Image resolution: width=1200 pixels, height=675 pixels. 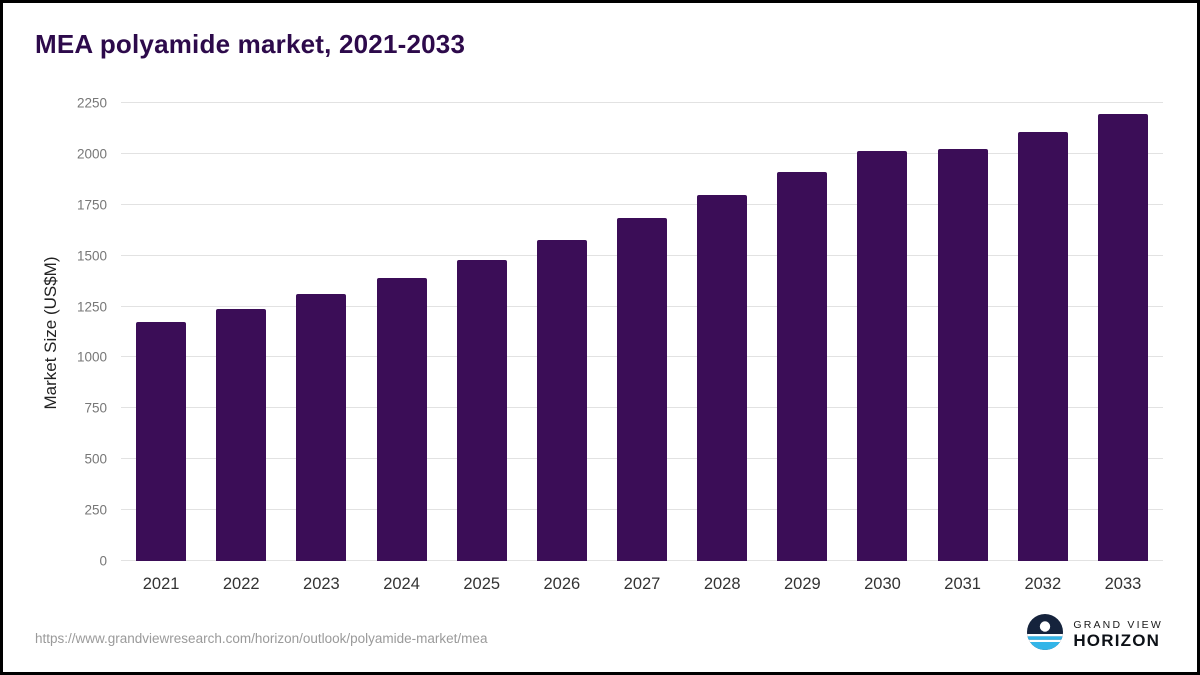 What do you see at coordinates (1045, 634) in the screenshot?
I see `horizon-logo-icon` at bounding box center [1045, 634].